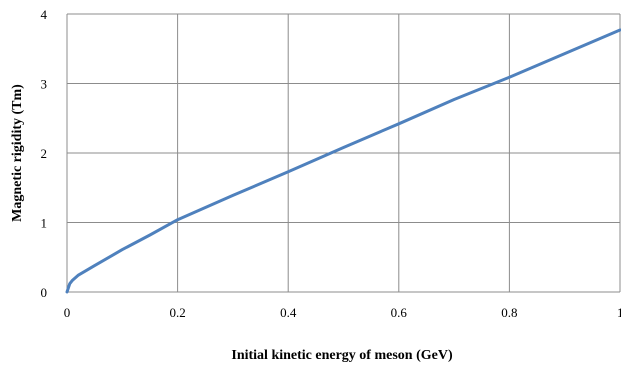 This screenshot has width=621, height=368. I want to click on x-tick-label: 0.4, so click(288, 312).